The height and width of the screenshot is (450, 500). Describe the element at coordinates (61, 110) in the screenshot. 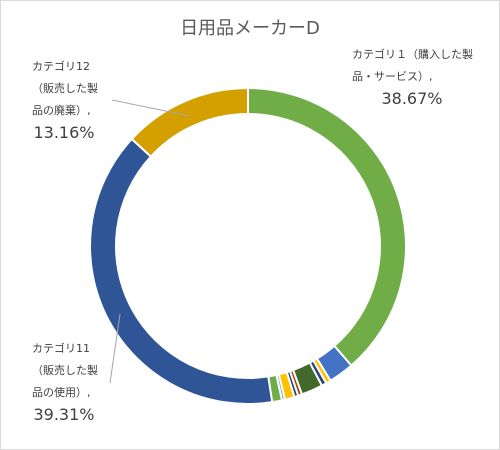

I see `slice-label-line: 品の廃棄）,` at that location.